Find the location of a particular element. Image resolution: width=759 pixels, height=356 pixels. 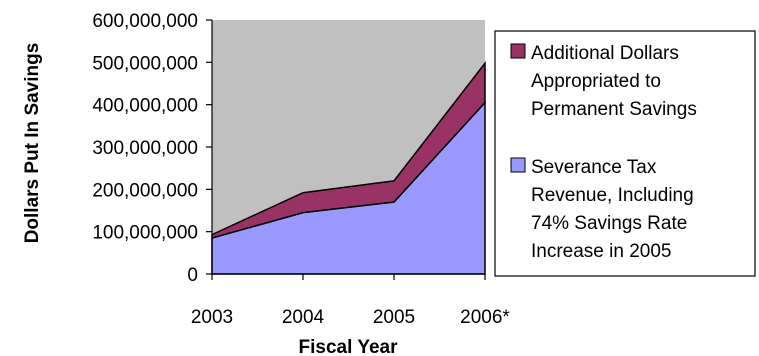

legend-label: Severance Tax is located at coordinates (594, 167).